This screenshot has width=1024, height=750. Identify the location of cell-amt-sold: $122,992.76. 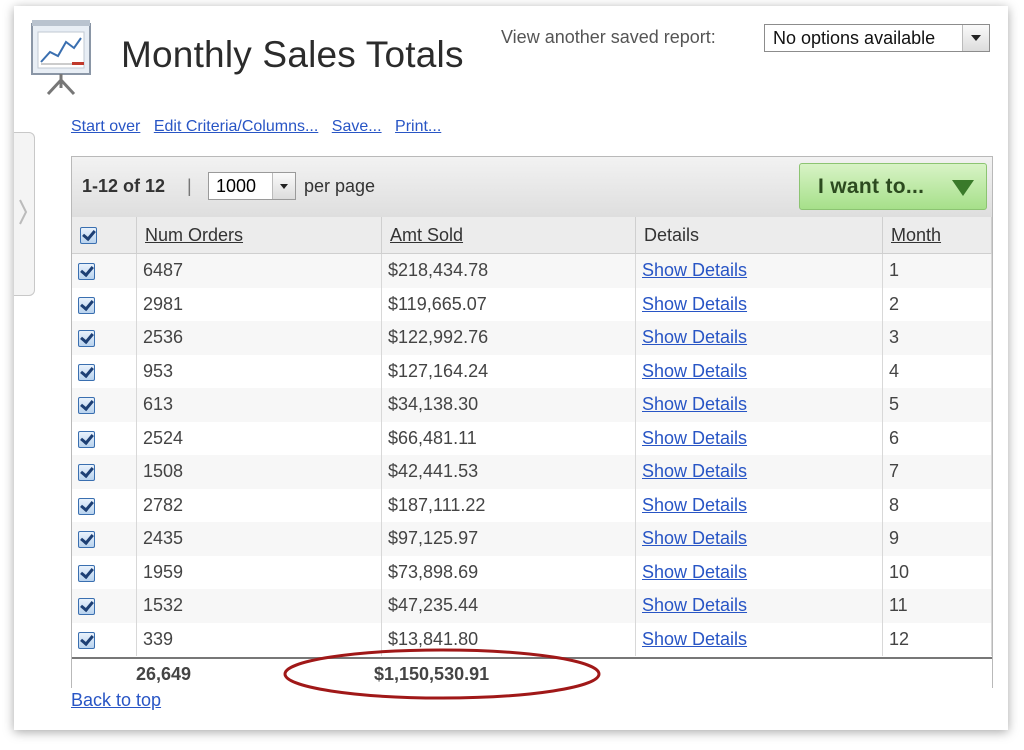
(508, 338).